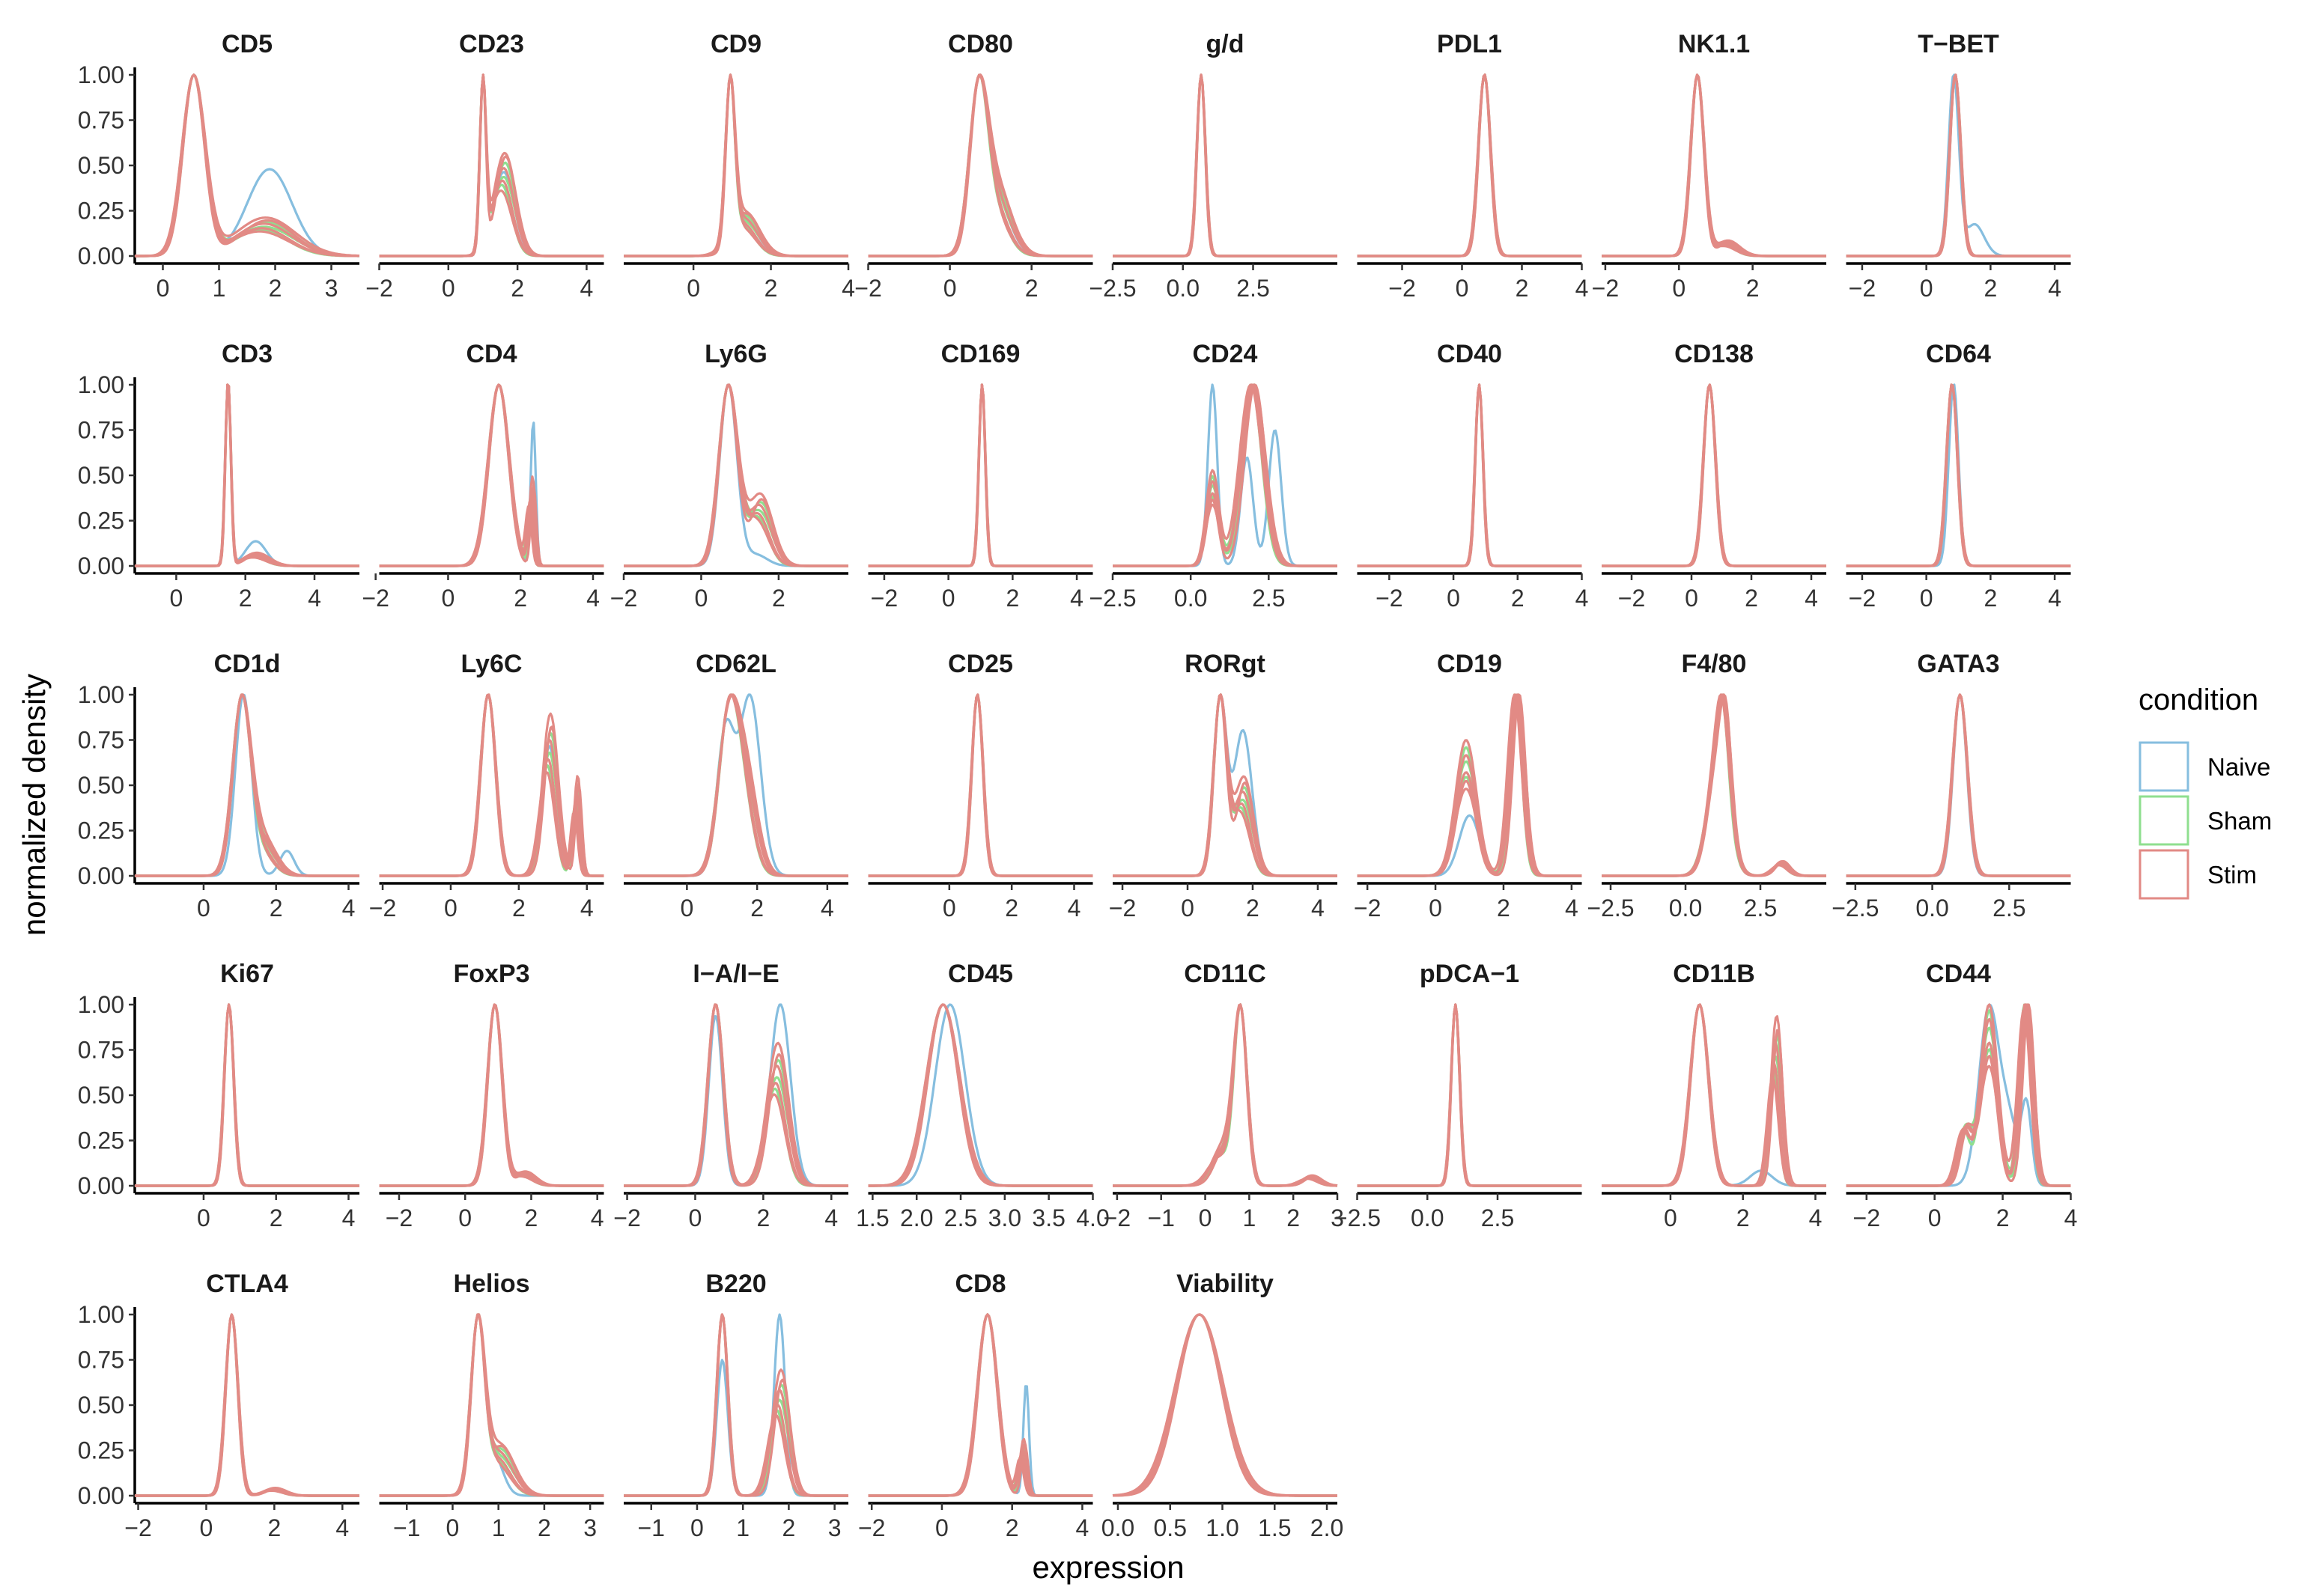 This screenshot has width=2304, height=1596. I want to click on x-tick-label: 1, so click(1249, 1217).